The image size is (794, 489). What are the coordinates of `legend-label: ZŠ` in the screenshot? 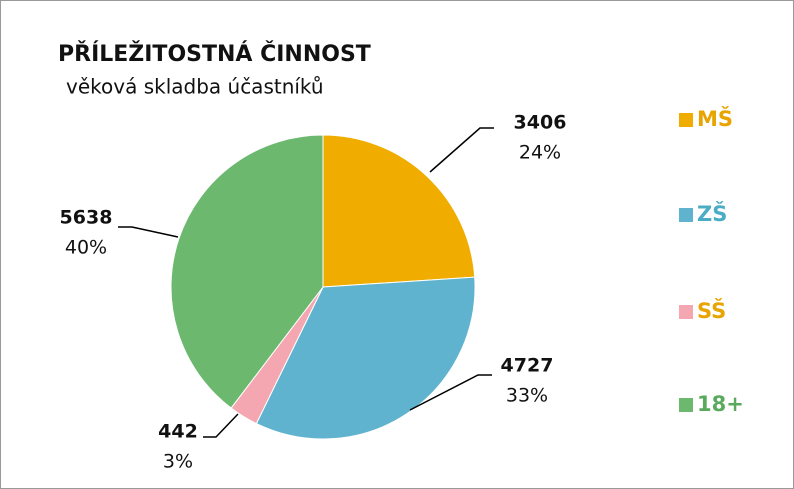 It's located at (712, 213).